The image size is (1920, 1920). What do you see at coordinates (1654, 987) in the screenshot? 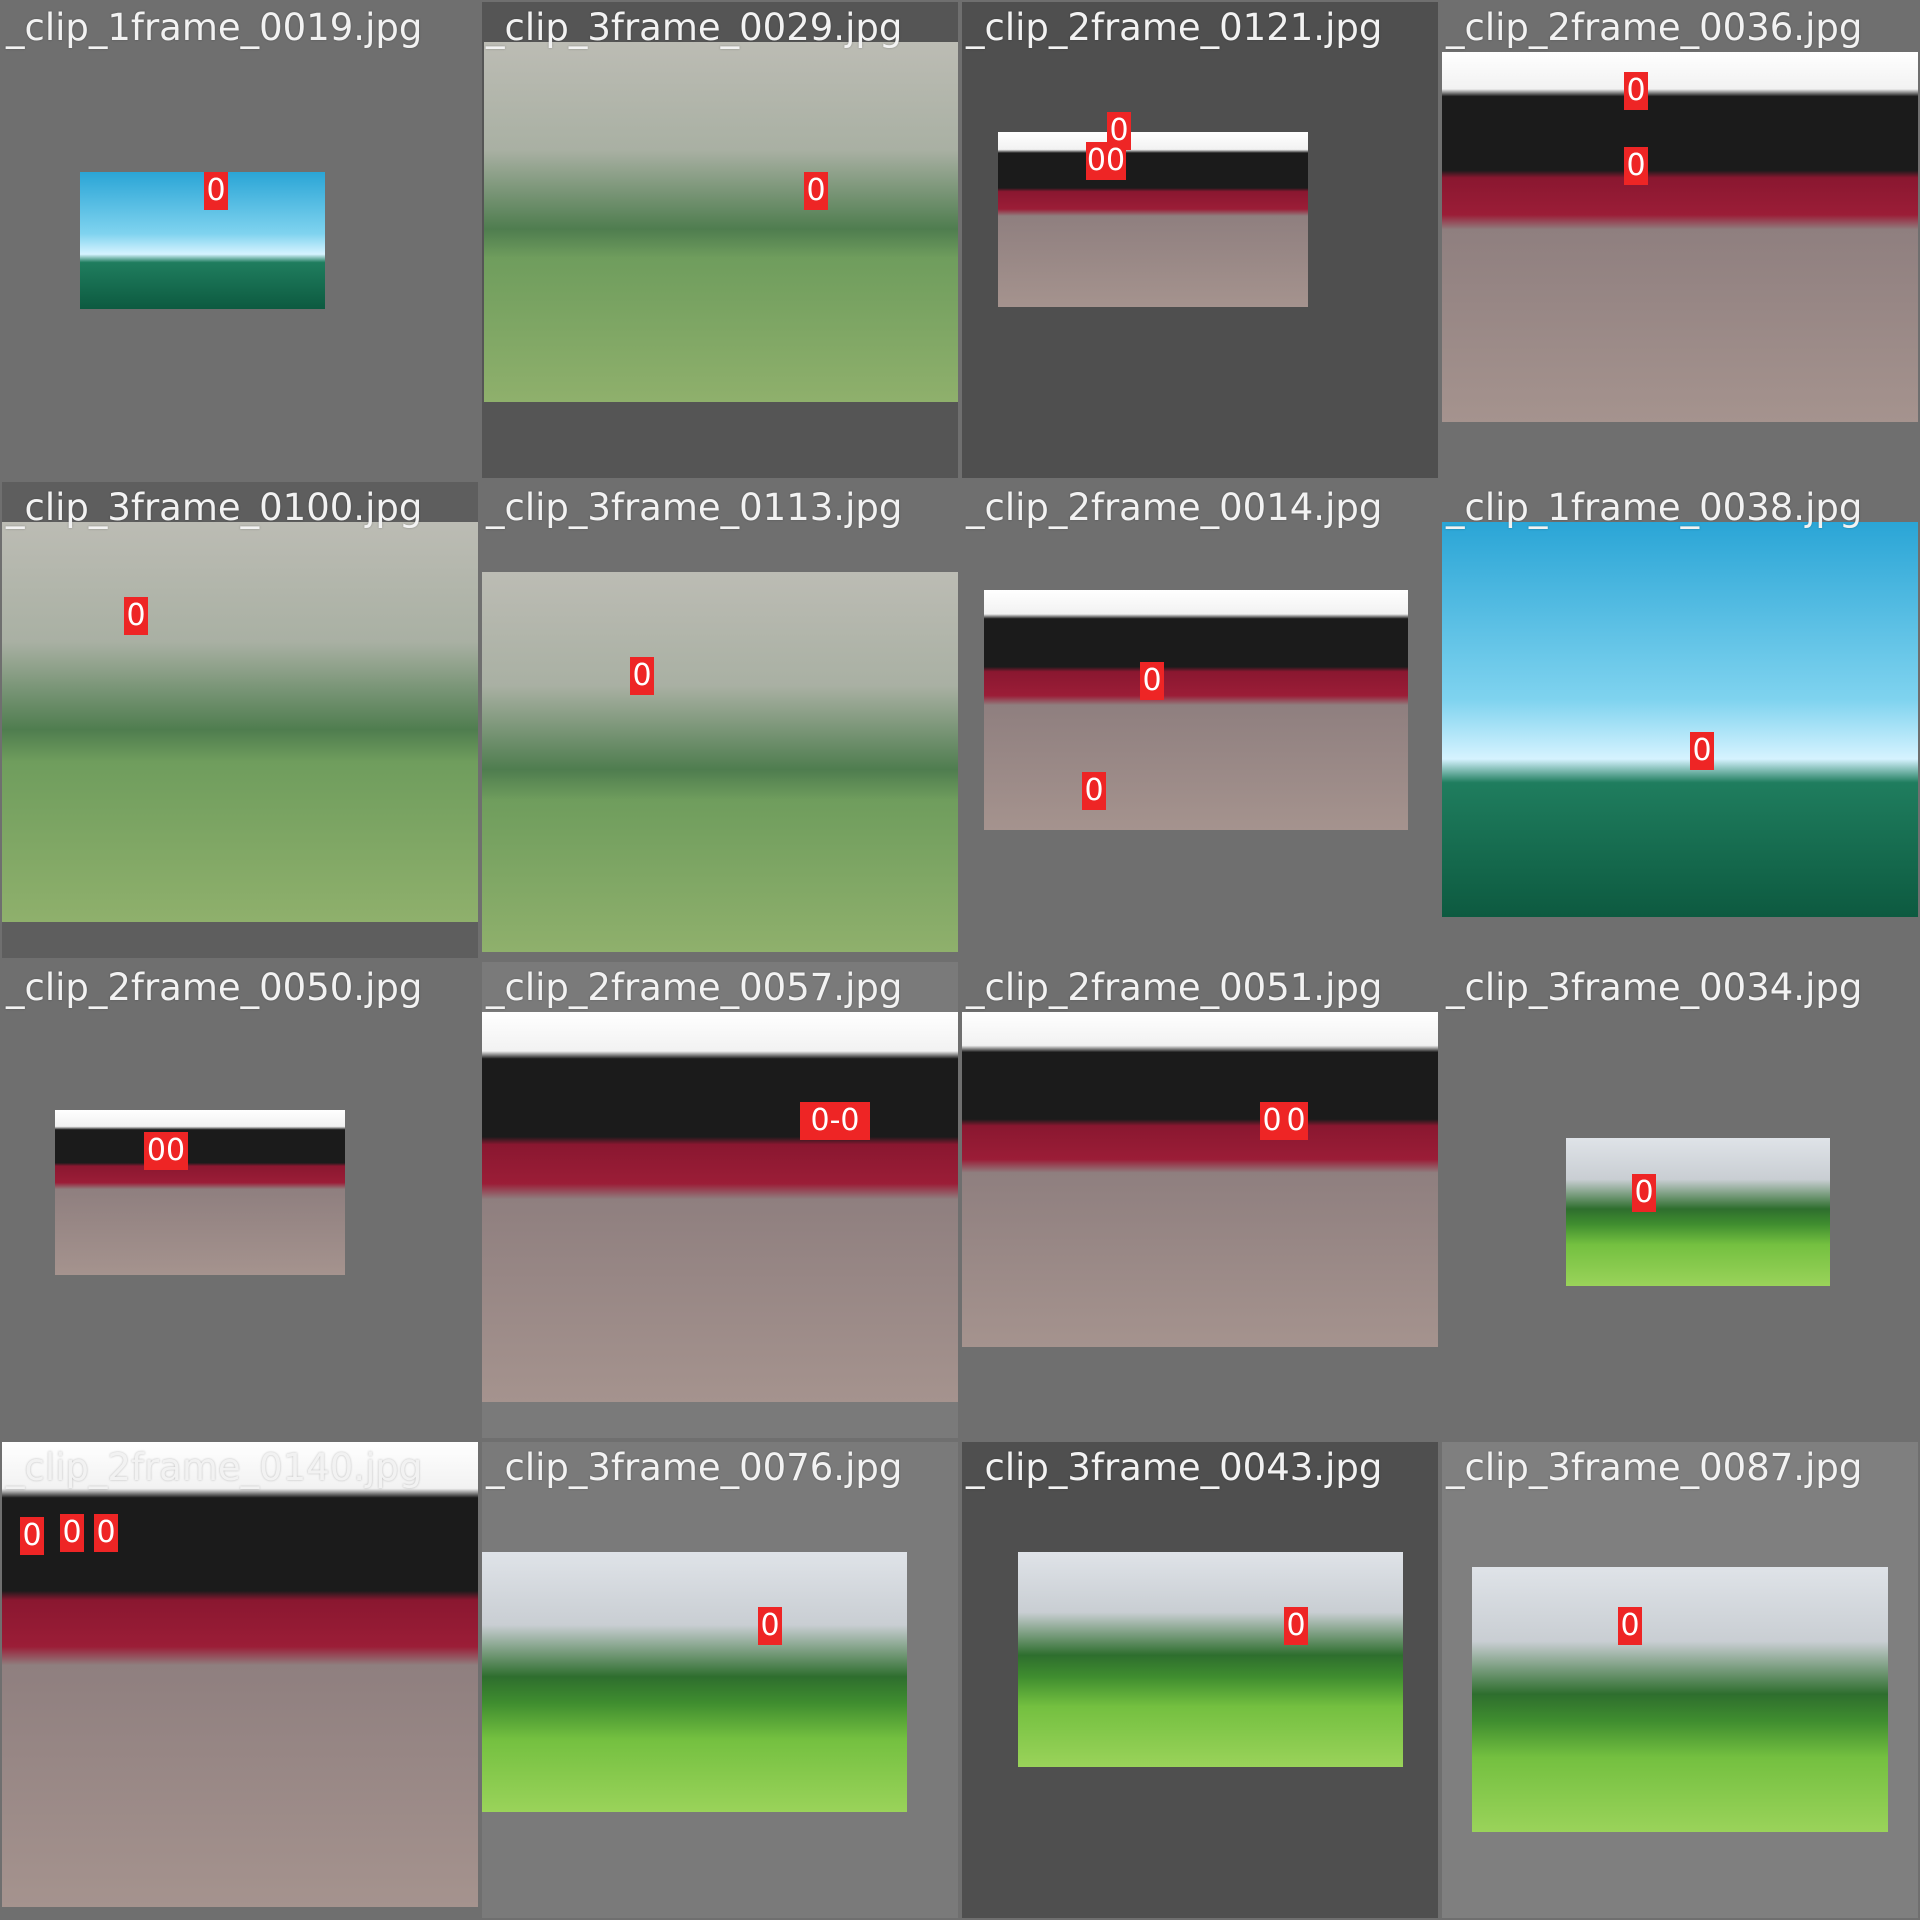
I see `frame-filename-label: _clip_3frame_0034.jpg` at bounding box center [1654, 987].